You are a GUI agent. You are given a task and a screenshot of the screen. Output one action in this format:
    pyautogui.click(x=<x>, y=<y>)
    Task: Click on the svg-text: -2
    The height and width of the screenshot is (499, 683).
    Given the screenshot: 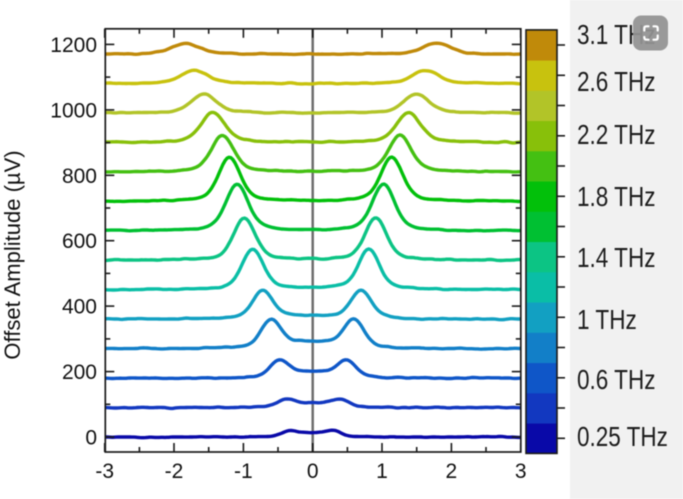 What is the action you would take?
    pyautogui.click(x=174, y=471)
    